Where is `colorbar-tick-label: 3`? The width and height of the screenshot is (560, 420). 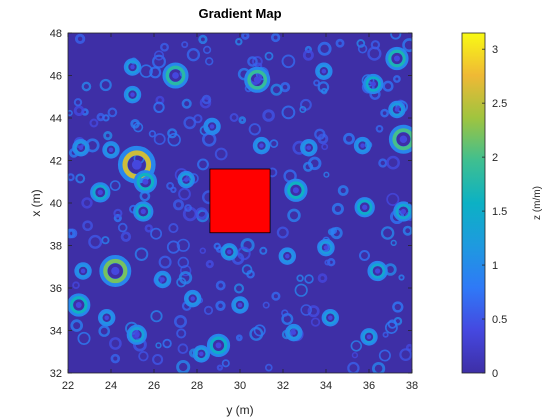
colorbar-tick-label: 3 is located at coordinates (495, 50).